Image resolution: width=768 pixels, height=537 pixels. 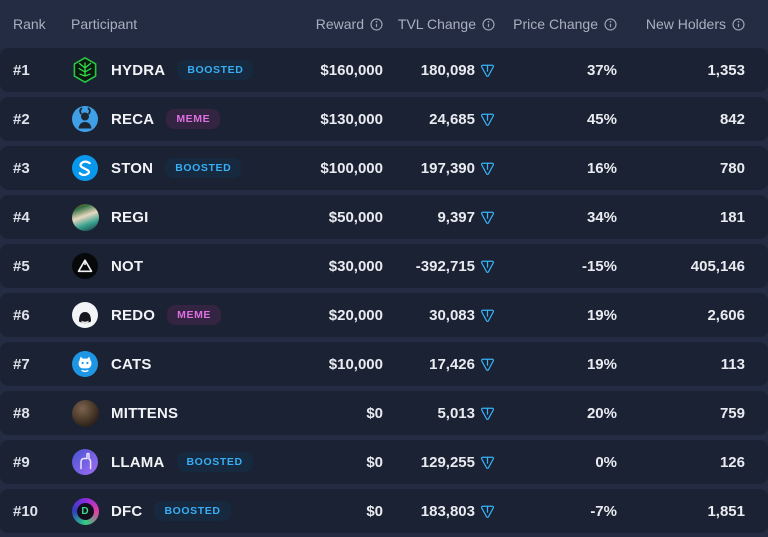 What do you see at coordinates (732, 413) in the screenshot?
I see `new-holders-value: 759` at bounding box center [732, 413].